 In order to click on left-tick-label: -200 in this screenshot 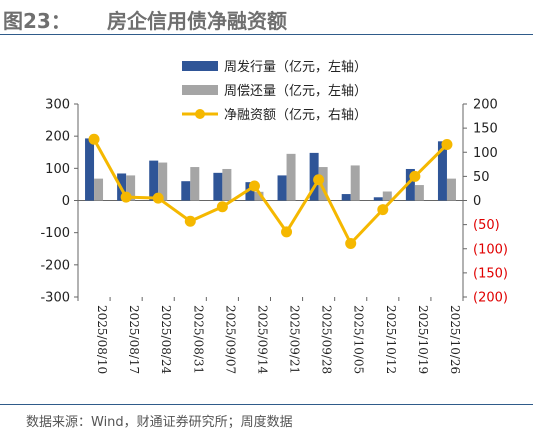, I will do `click(55, 265)`.